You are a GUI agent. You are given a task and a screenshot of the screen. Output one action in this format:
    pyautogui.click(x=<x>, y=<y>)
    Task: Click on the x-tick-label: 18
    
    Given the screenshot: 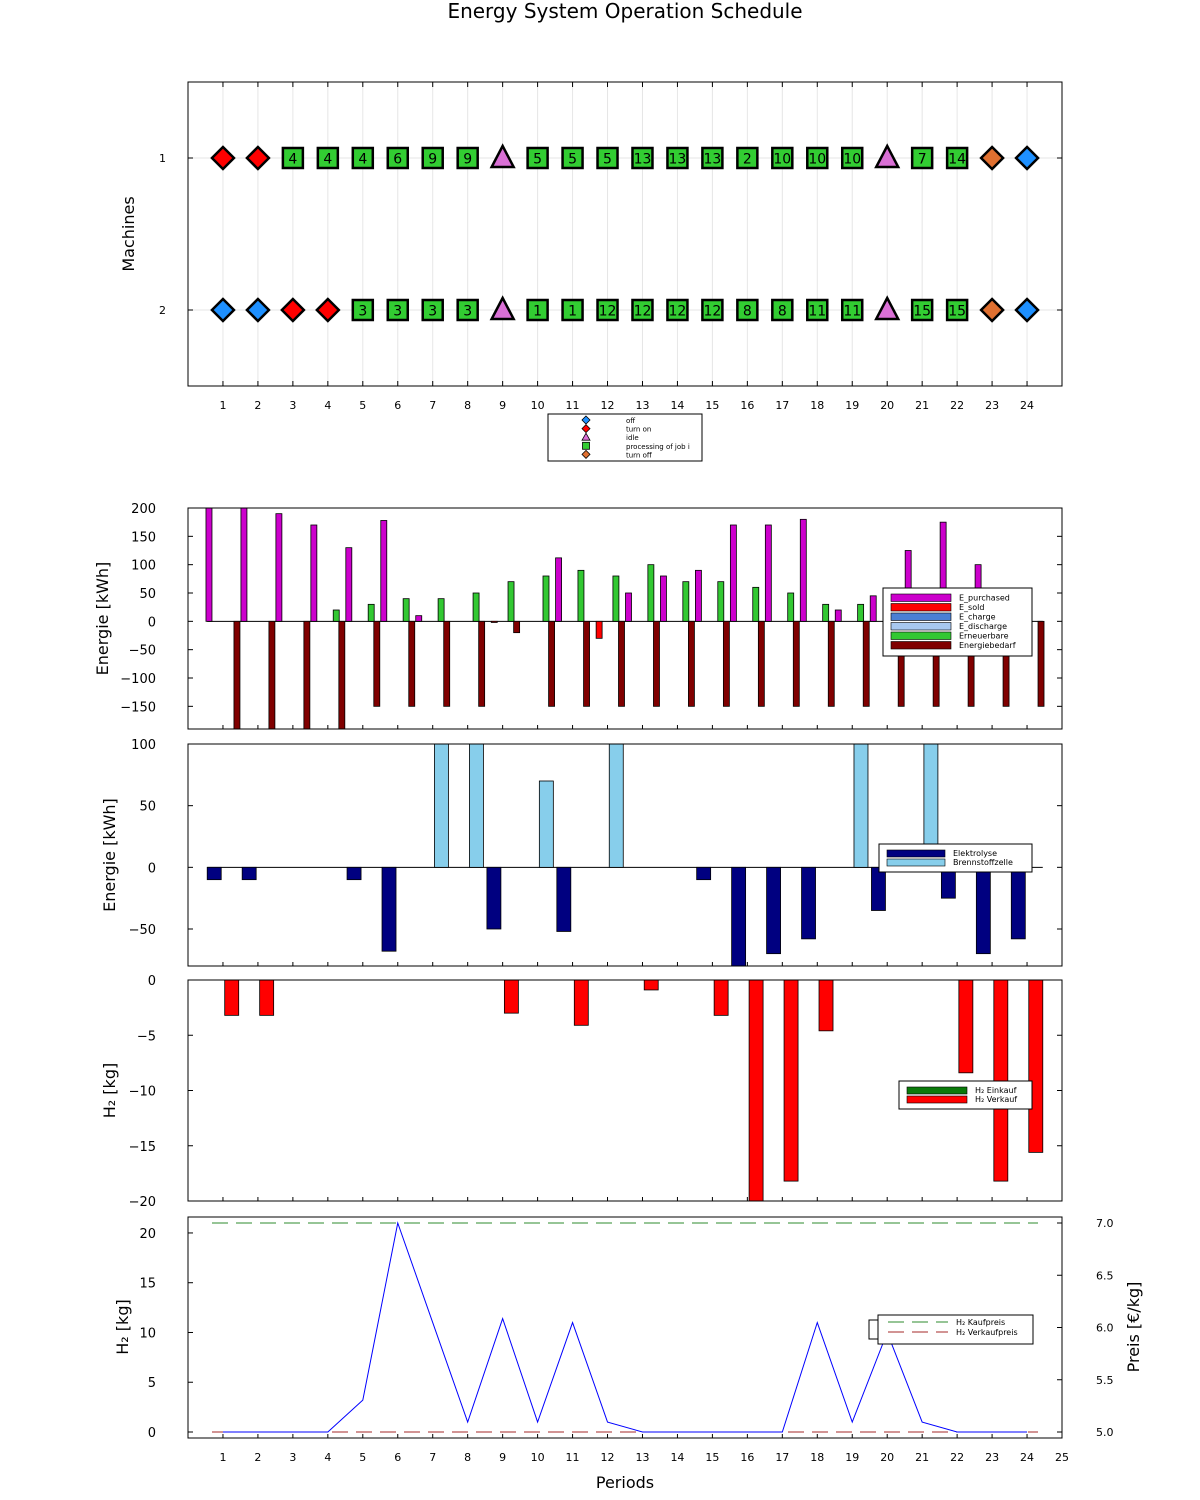 What is the action you would take?
    pyautogui.click(x=817, y=1457)
    